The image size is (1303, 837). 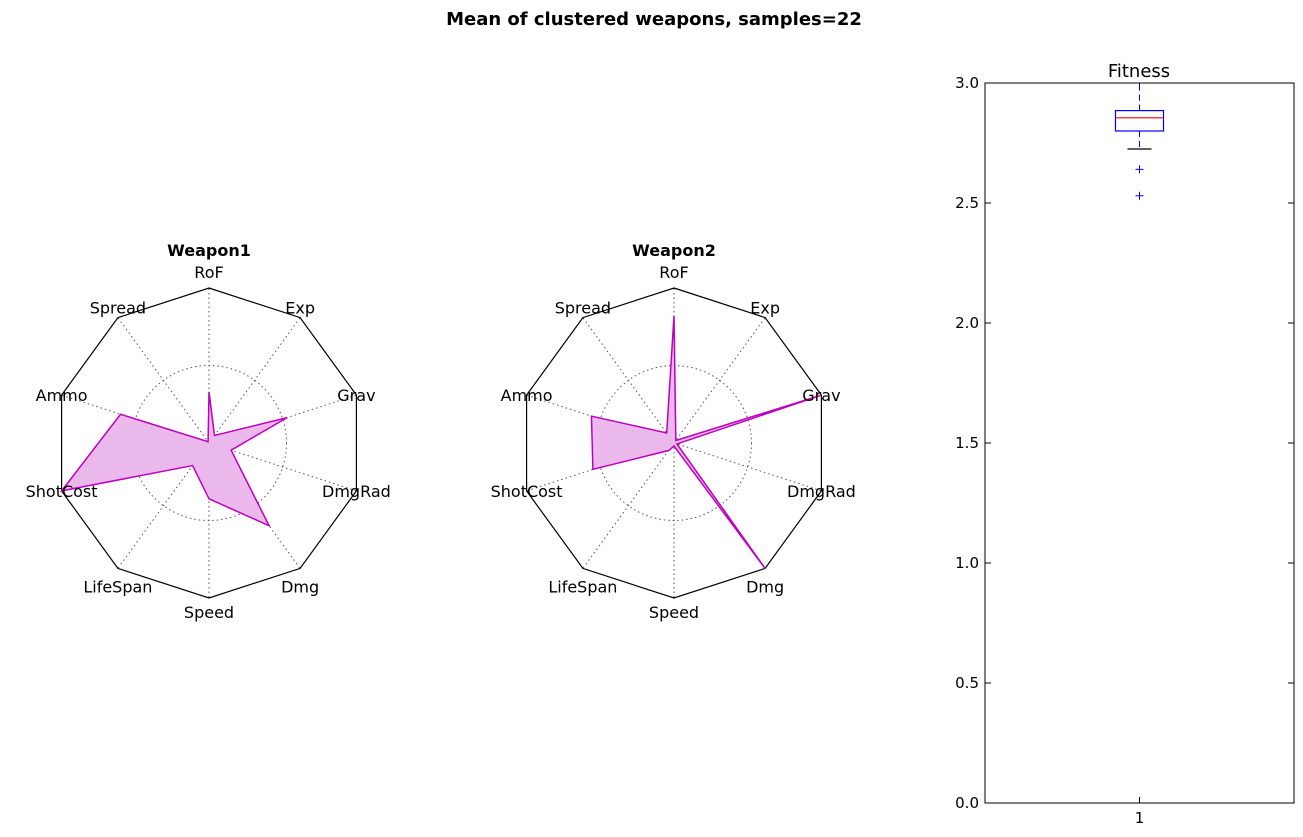 What do you see at coordinates (209, 250) in the screenshot?
I see `radar-title-weapon1: Weapon1` at bounding box center [209, 250].